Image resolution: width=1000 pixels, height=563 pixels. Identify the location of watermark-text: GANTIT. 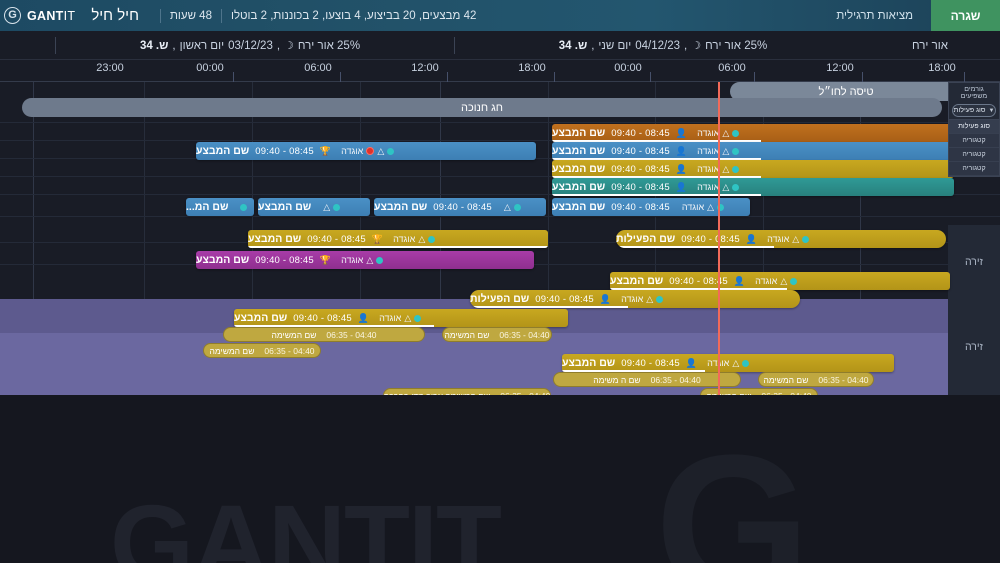
(306, 522).